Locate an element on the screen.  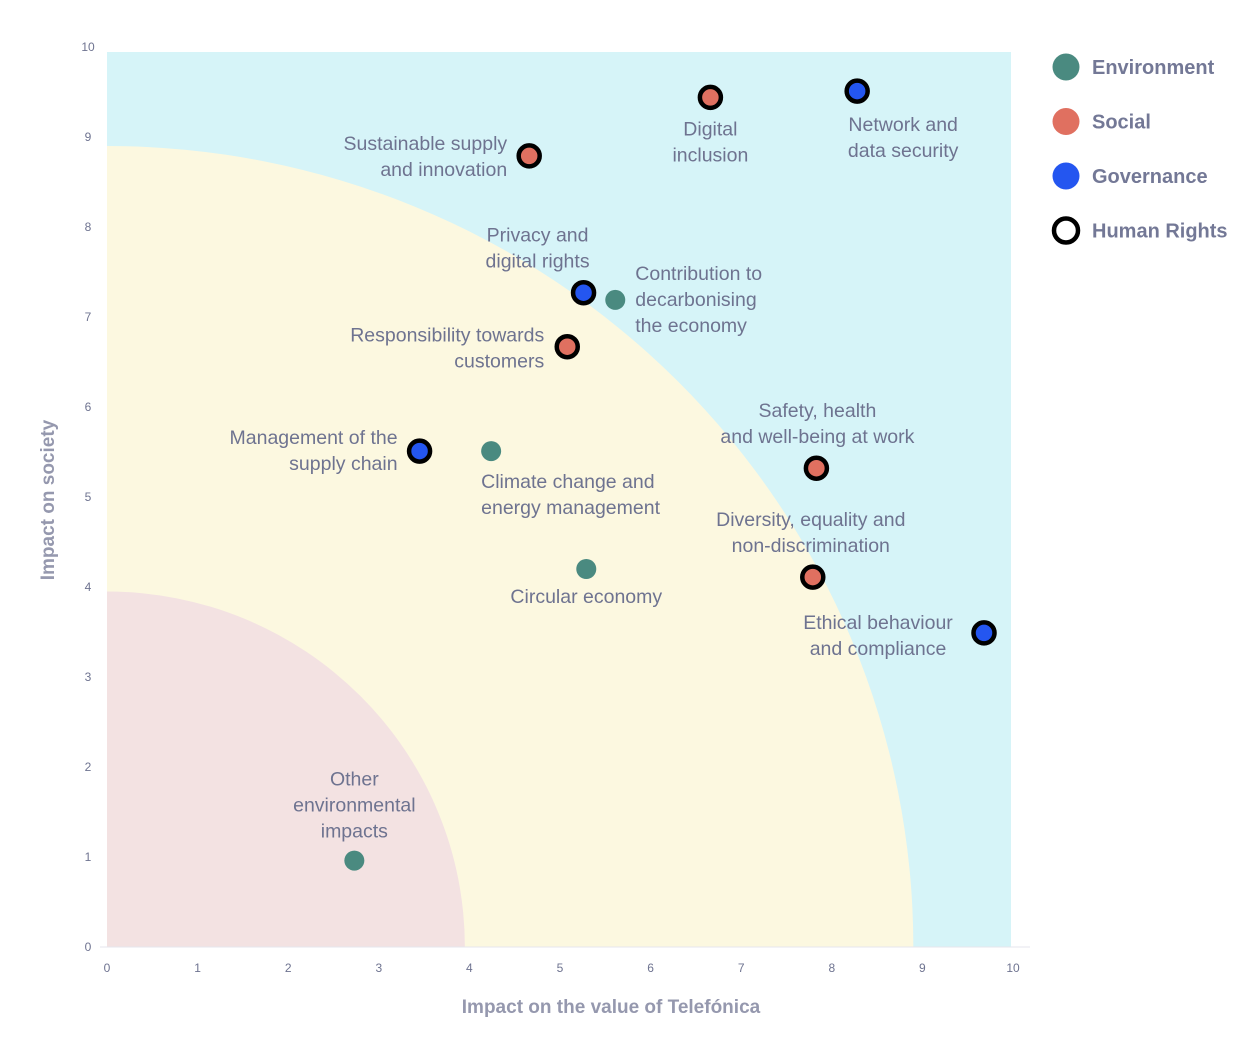
y-tick-label: 0 is located at coordinates (88, 947).